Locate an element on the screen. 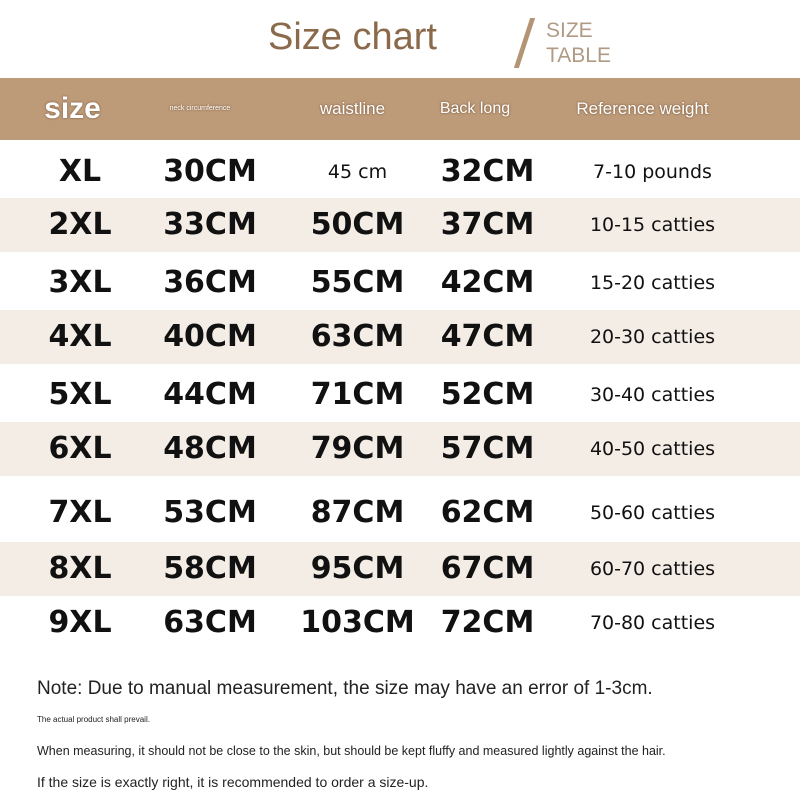 This screenshot has width=800, height=800. column-header-size: size is located at coordinates (72, 108).